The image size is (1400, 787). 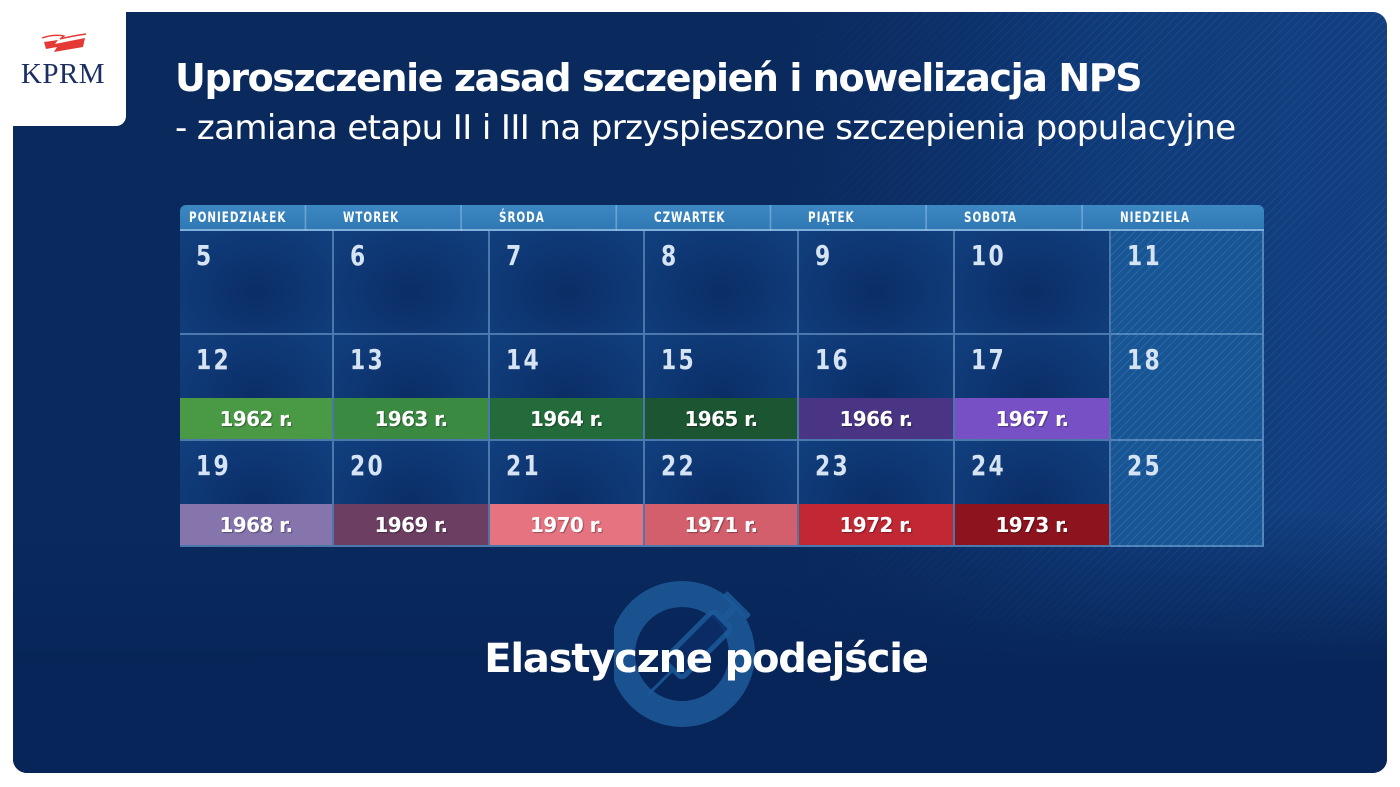 I want to click on calendar-cell: 13 1963 r., so click(x=412, y=388).